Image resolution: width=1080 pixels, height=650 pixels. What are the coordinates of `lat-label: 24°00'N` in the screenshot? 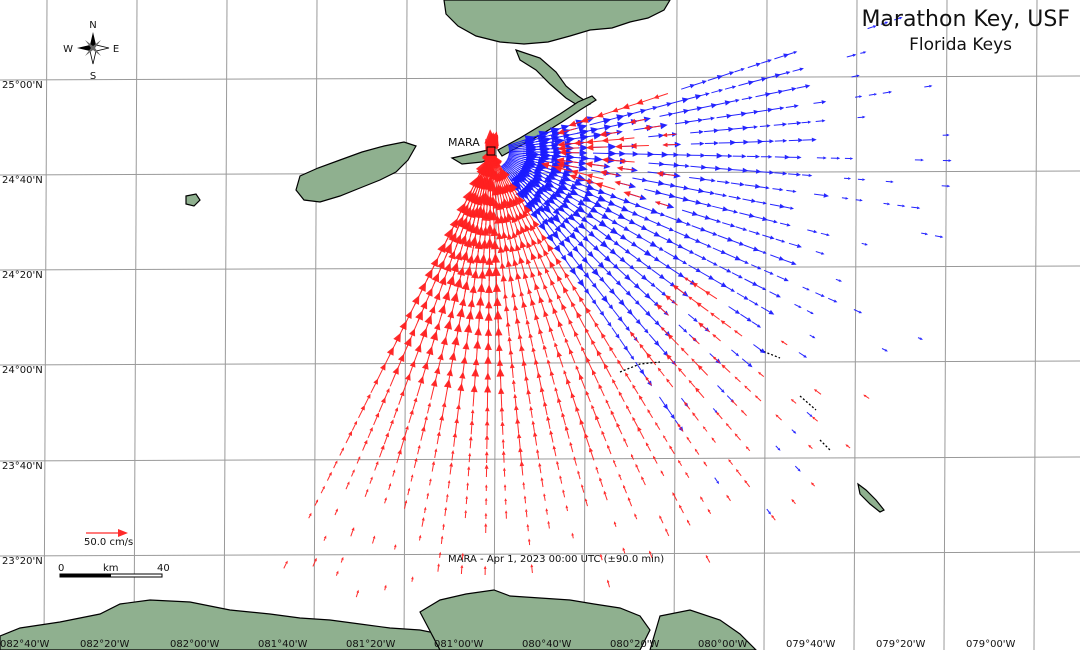 It's located at (22, 370).